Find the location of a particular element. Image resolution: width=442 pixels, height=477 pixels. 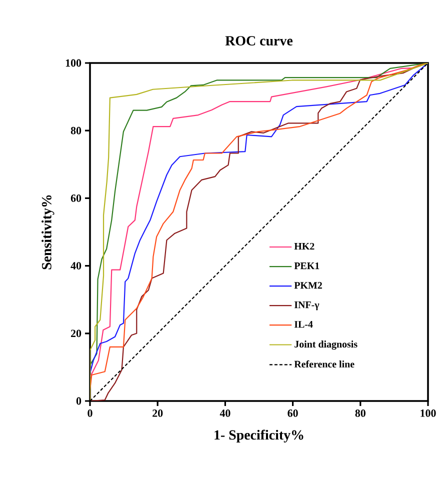

chart-title: ROC curve is located at coordinates (259, 41).